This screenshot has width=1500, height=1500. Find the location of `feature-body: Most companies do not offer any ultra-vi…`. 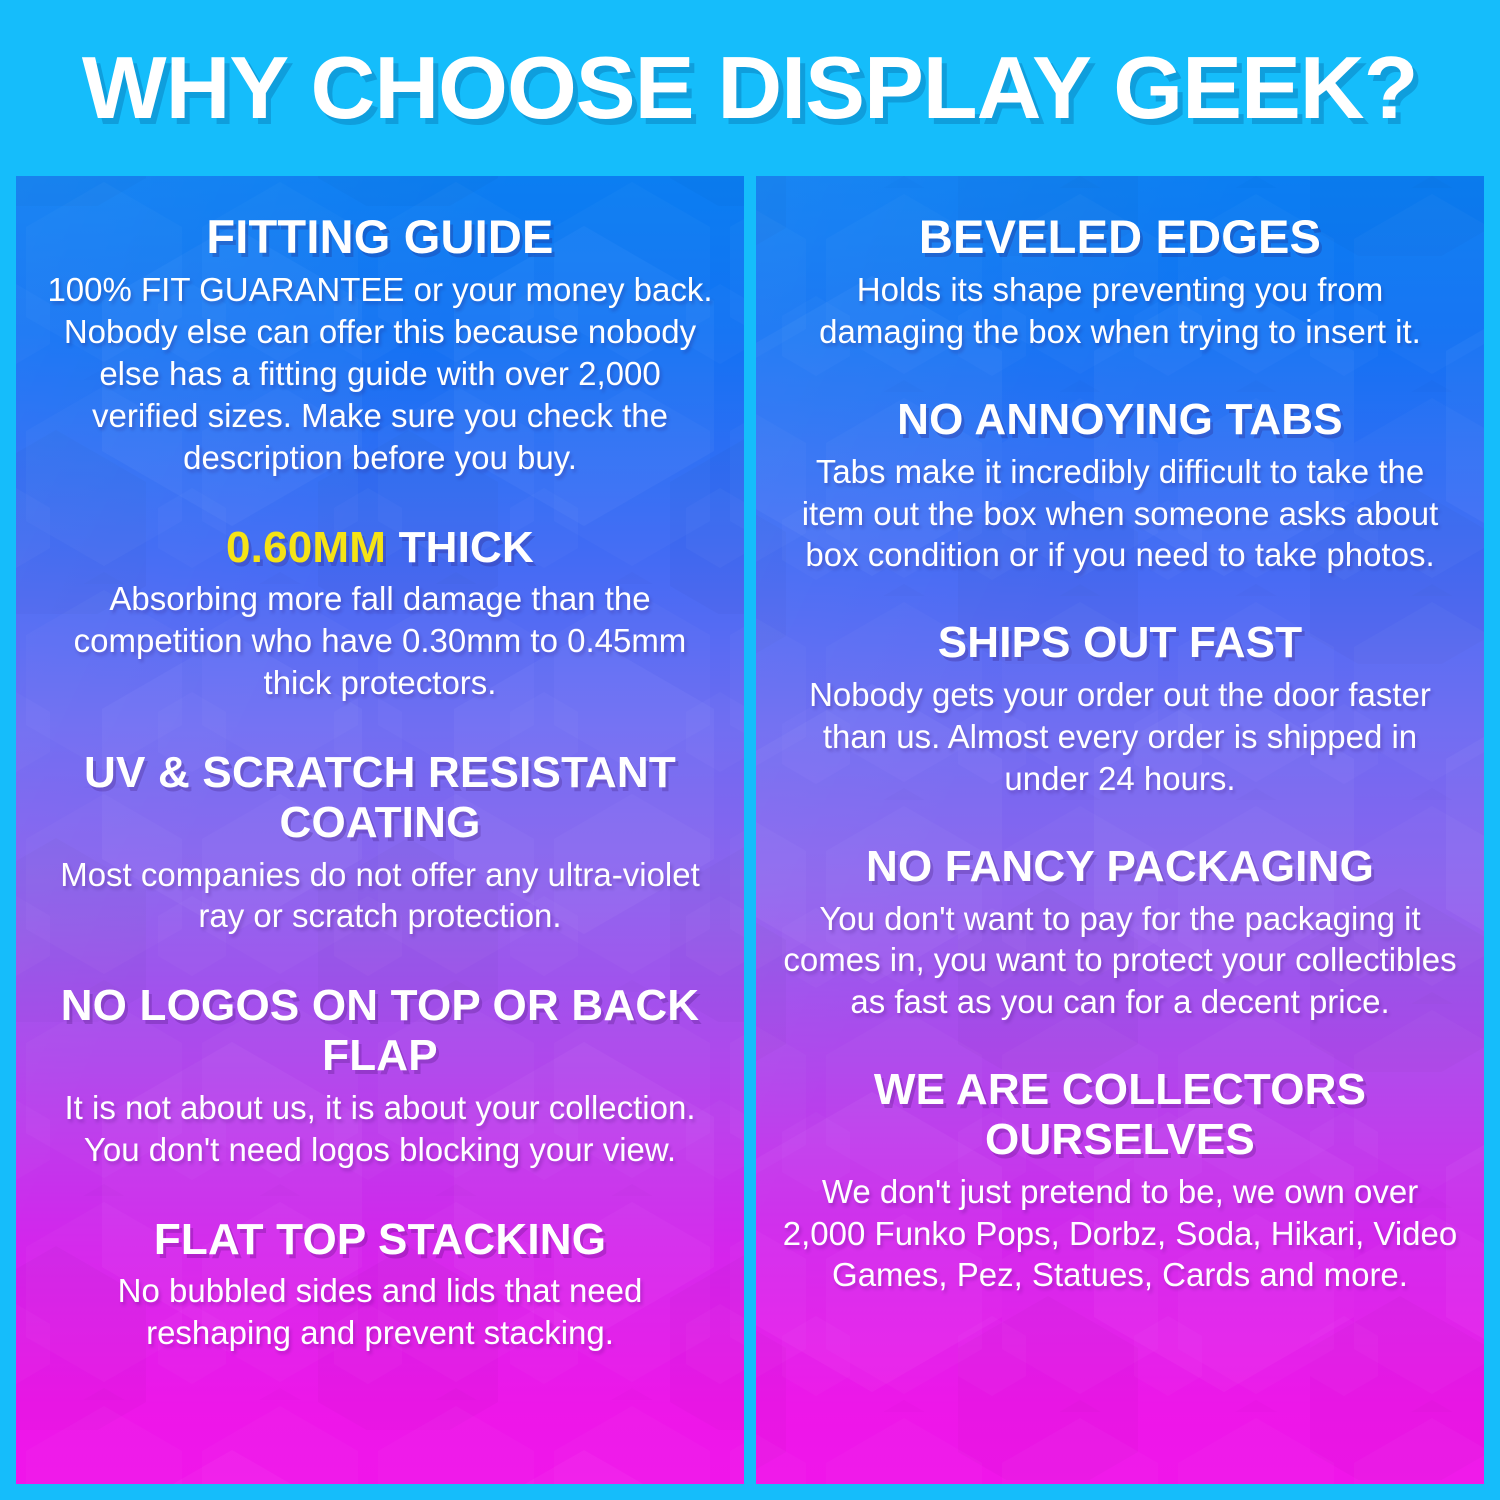

feature-body: Most companies do not offer any ultra-vi… is located at coordinates (380, 895).